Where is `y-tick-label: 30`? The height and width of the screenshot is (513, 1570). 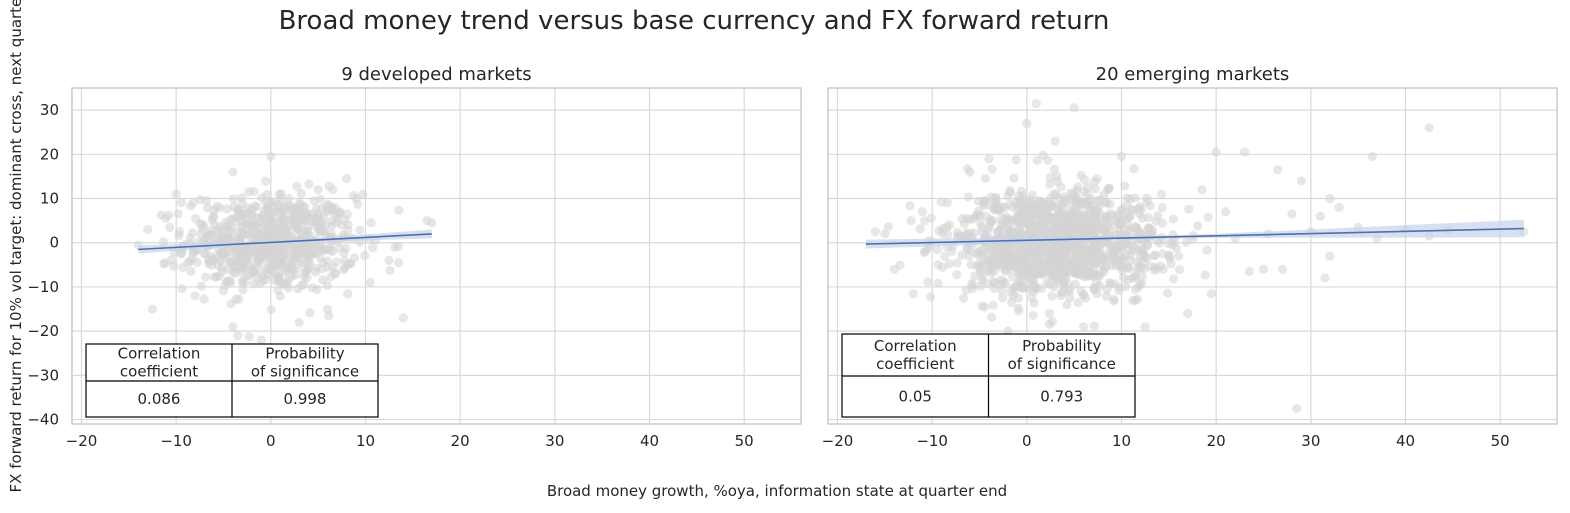 y-tick-label: 30 is located at coordinates (49, 110).